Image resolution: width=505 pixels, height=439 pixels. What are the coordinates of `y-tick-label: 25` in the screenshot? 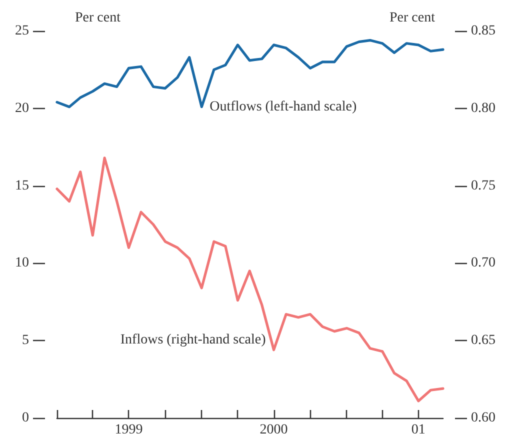 It's located at (22, 31).